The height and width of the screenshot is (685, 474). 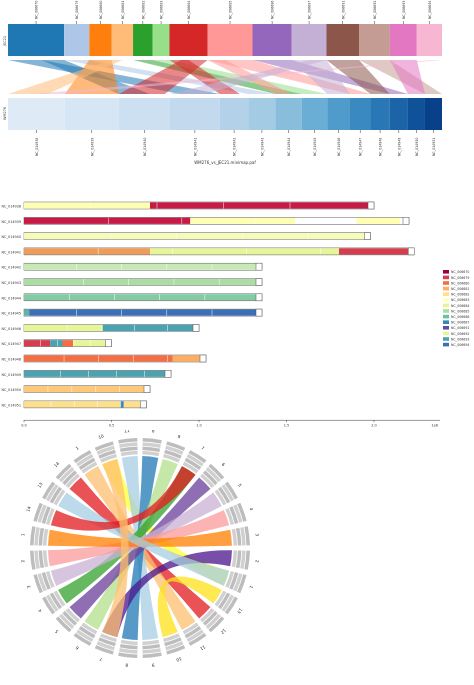 What do you see at coordinates (28, 508) in the screenshot?
I see `circos-segment-label: 14` at bounding box center [28, 508].